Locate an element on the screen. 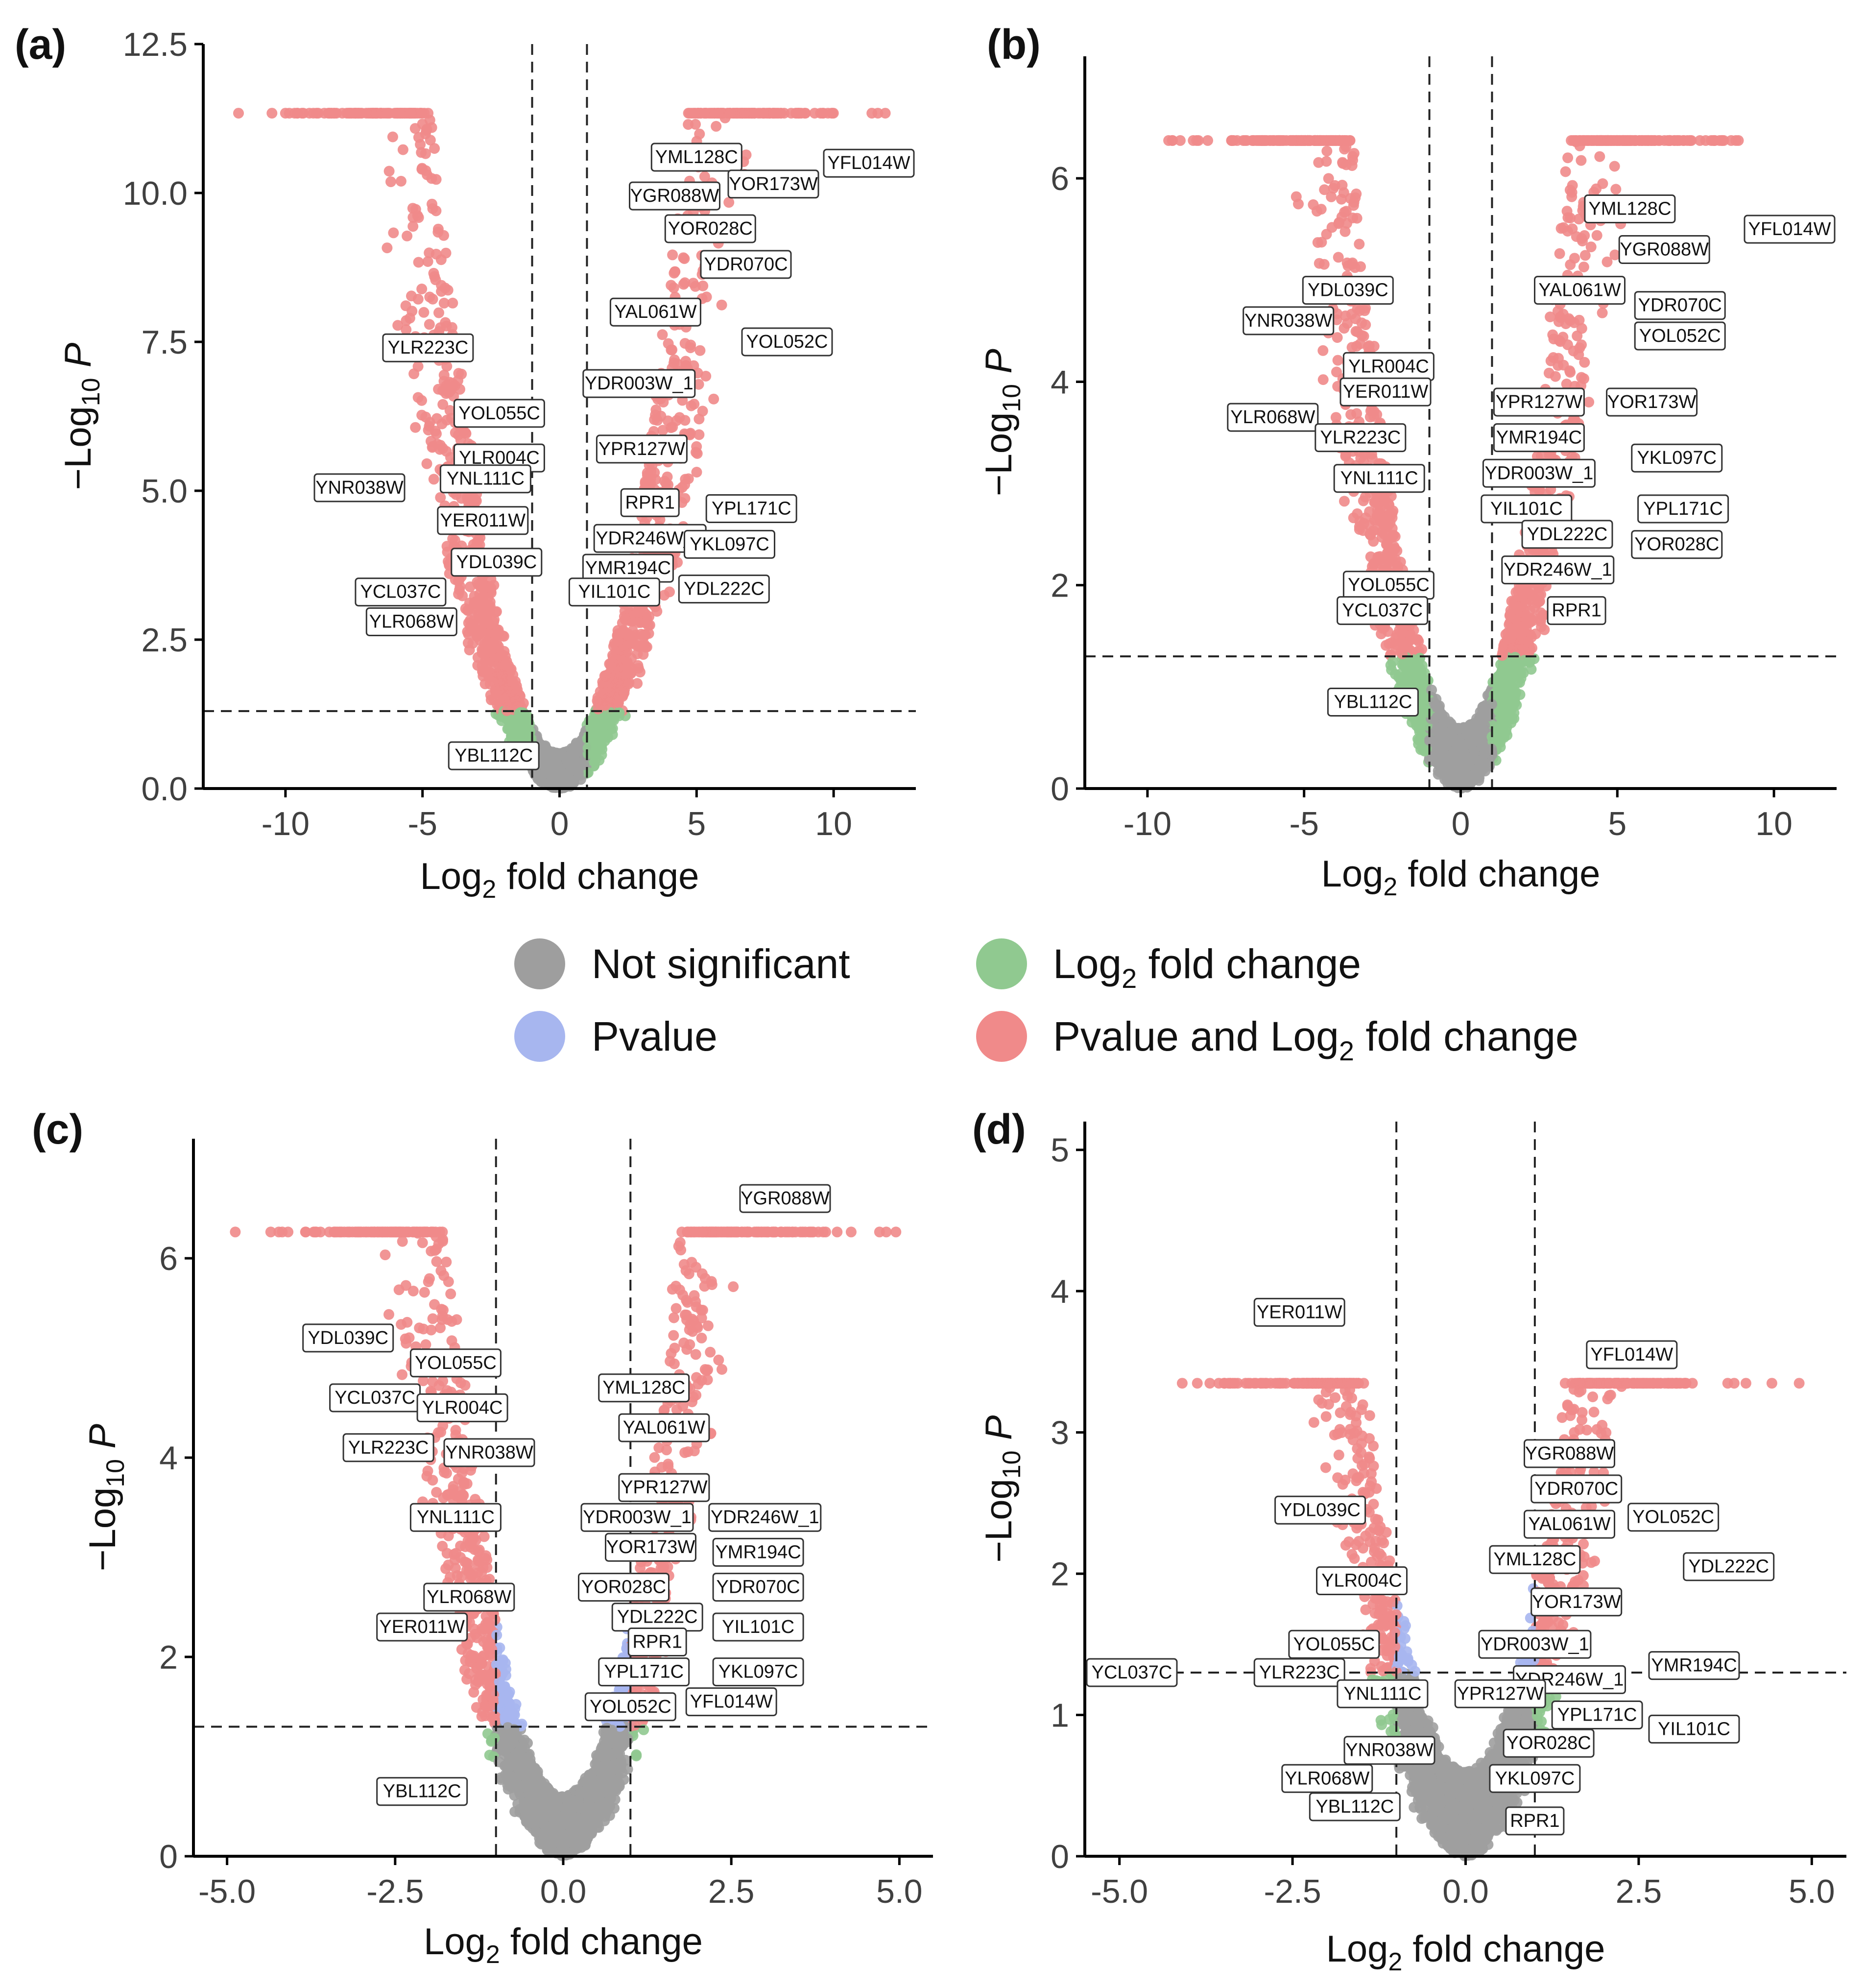 This screenshot has width=1865, height=1988. gene-label-text: YDR070C is located at coordinates (746, 264).